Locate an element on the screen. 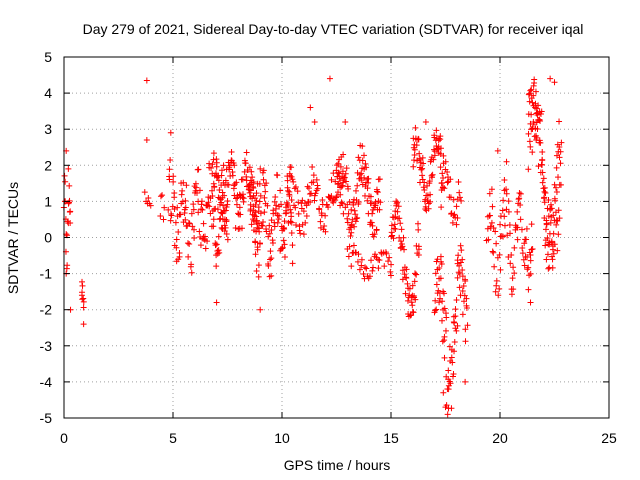  y-tick-label: 2 is located at coordinates (48, 165).